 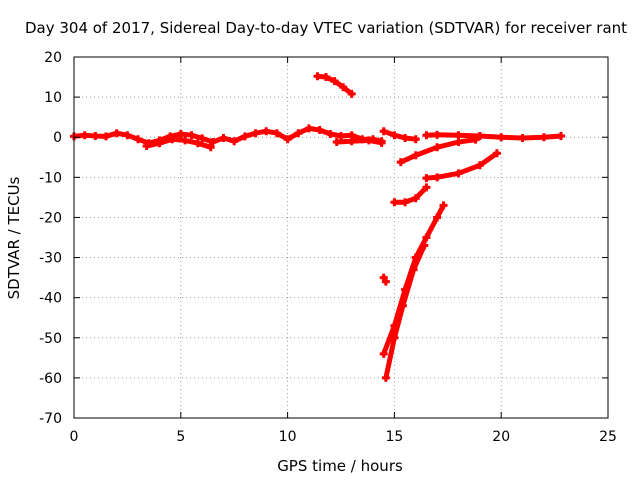 I want to click on y-tick-label: -40, so click(x=50, y=299).